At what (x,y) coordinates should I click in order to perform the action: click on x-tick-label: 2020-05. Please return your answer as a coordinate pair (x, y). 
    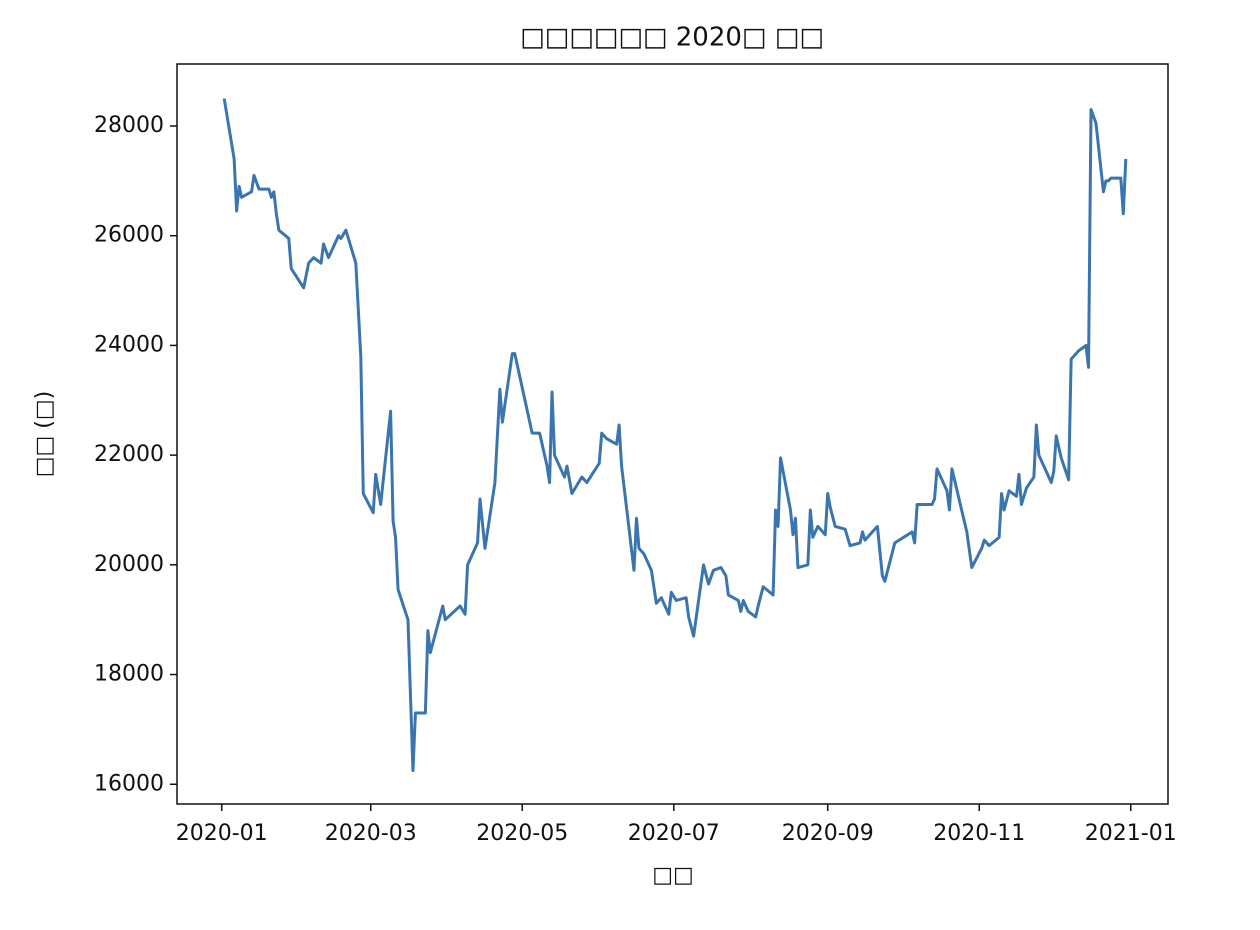
    Looking at the image, I should click on (522, 833).